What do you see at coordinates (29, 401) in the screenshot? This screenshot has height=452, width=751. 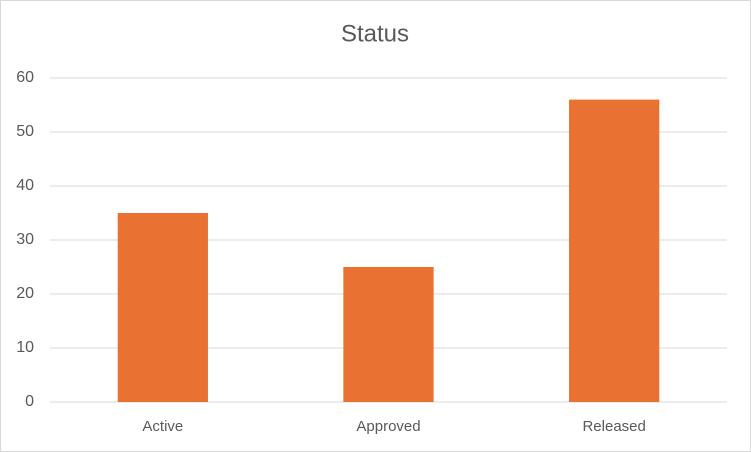 I see `y-tick-label: 0` at bounding box center [29, 401].